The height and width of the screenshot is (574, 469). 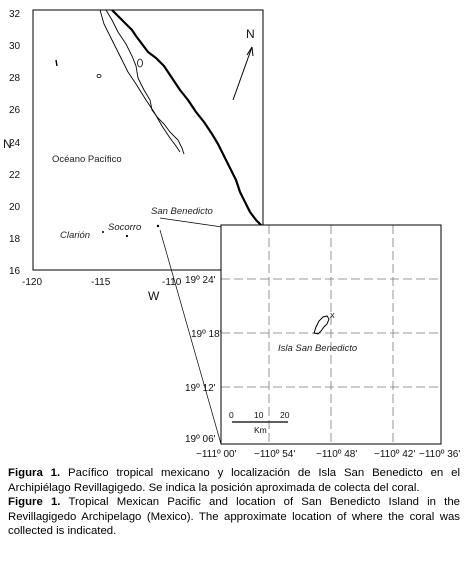 What do you see at coordinates (145, 82) in the screenshot?
I see `baja-california-coast-inner` at bounding box center [145, 82].